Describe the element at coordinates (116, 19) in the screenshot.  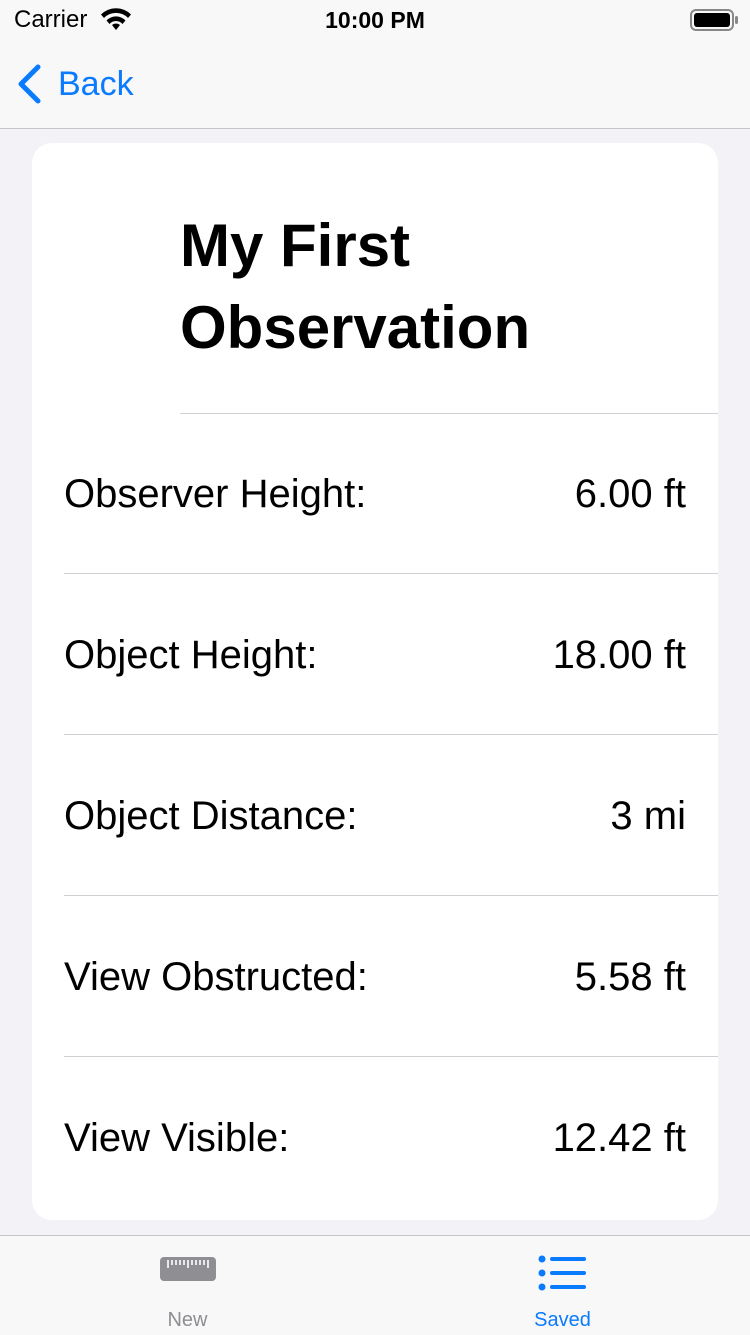
I see `wifi-icon` at that location.